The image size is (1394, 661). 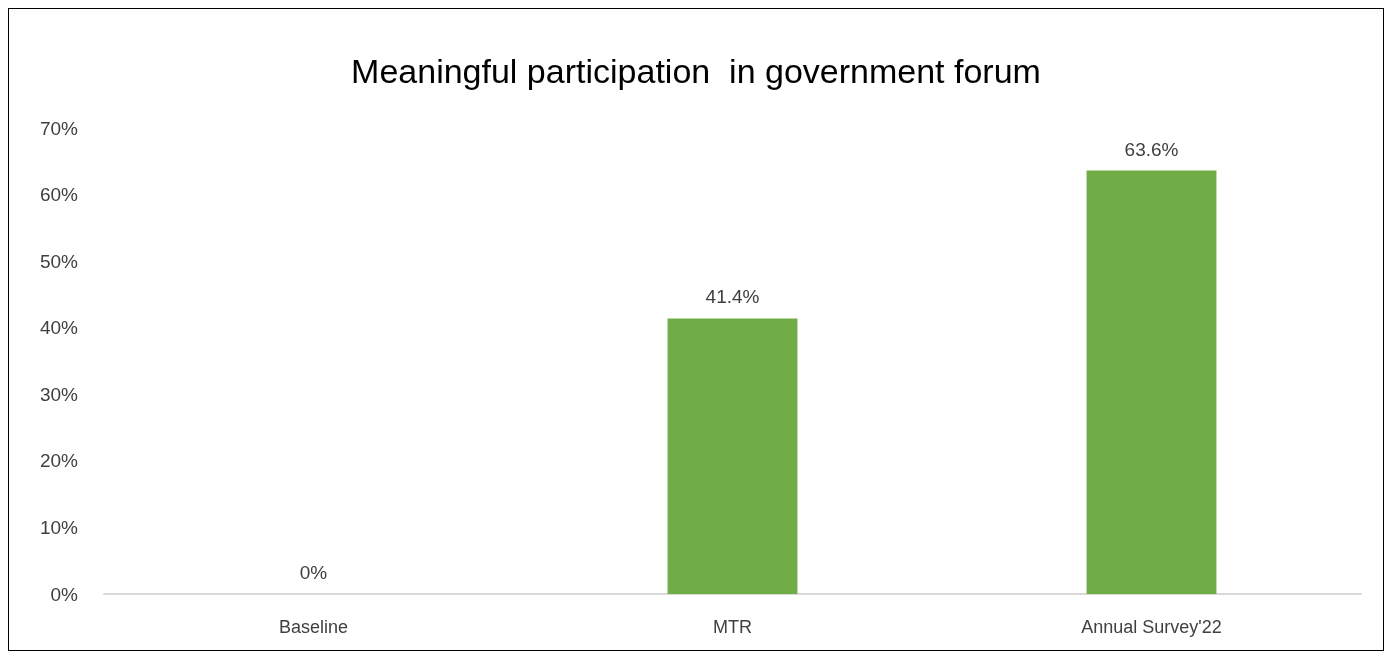 I want to click on x-tick-label: Annual Survey'22, so click(x=1151, y=627).